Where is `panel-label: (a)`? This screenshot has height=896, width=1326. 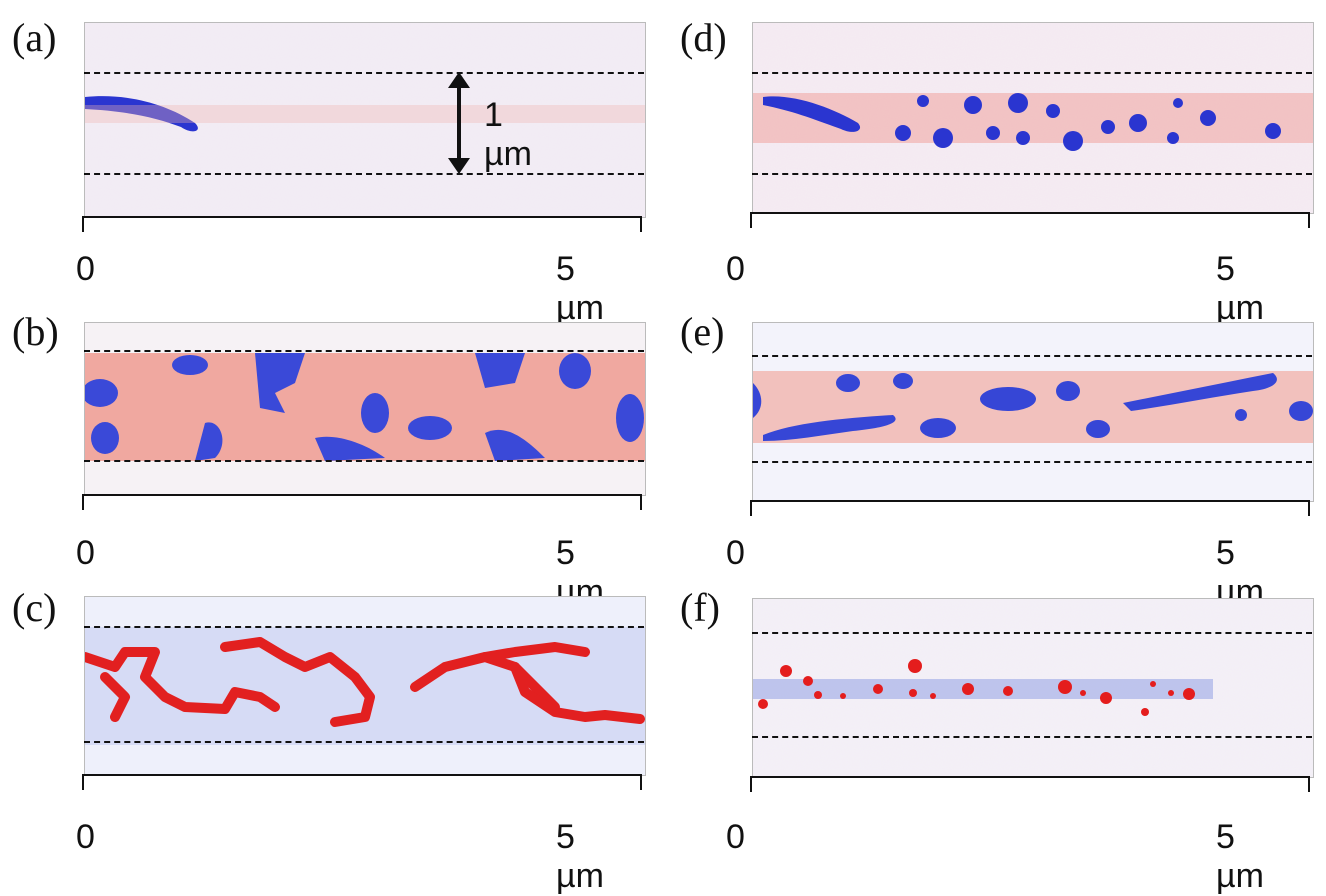
panel-label: (a) is located at coordinates (34, 37).